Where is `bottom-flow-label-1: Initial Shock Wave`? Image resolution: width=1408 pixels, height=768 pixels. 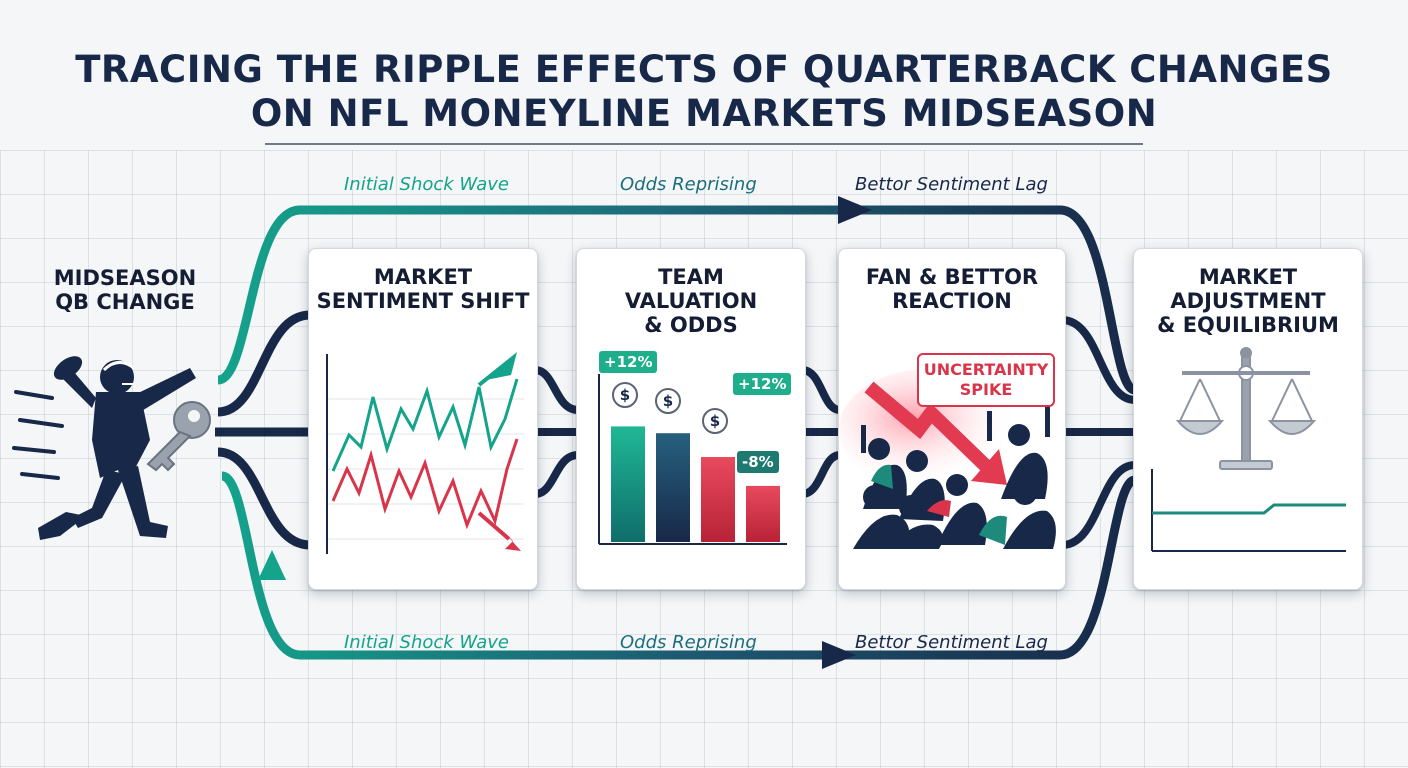
bottom-flow-label-1: Initial Shock Wave is located at coordinates (426, 642).